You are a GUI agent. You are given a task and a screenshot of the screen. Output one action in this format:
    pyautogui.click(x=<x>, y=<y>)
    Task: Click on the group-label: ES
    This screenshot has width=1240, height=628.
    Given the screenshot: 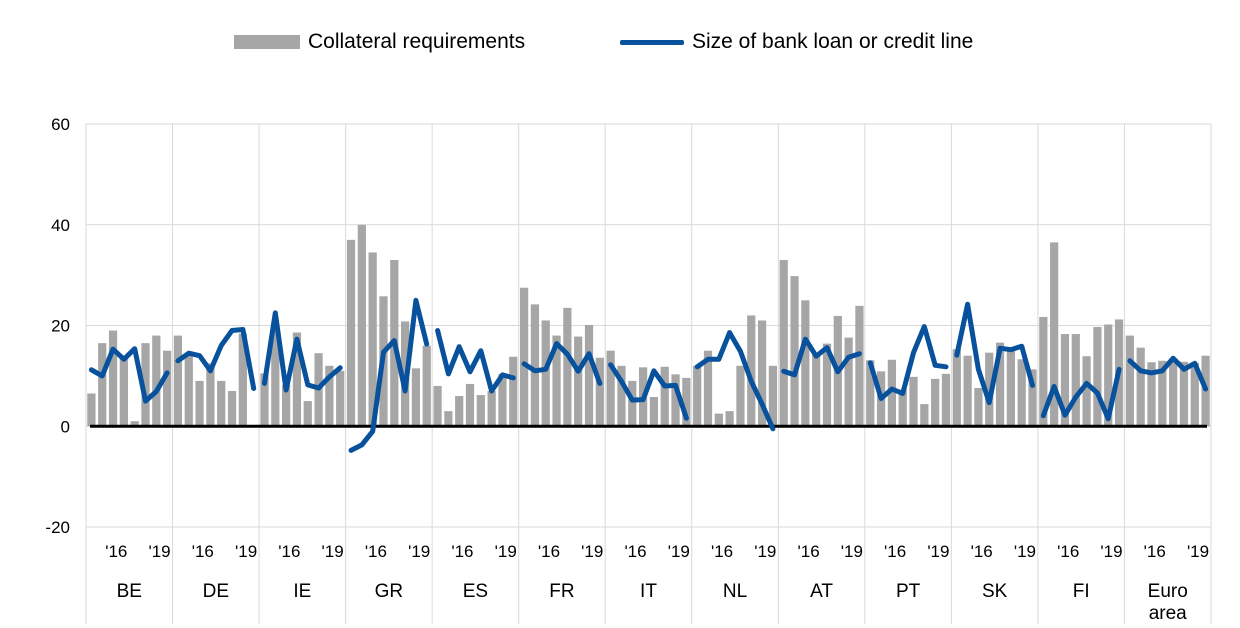 What is the action you would take?
    pyautogui.click(x=475, y=591)
    